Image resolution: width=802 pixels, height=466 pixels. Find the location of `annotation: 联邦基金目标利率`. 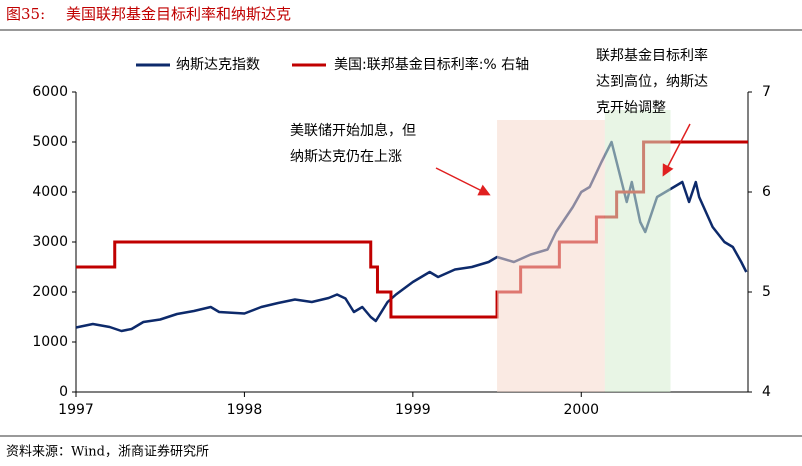

annotation: 联邦基金目标利率 is located at coordinates (652, 55).